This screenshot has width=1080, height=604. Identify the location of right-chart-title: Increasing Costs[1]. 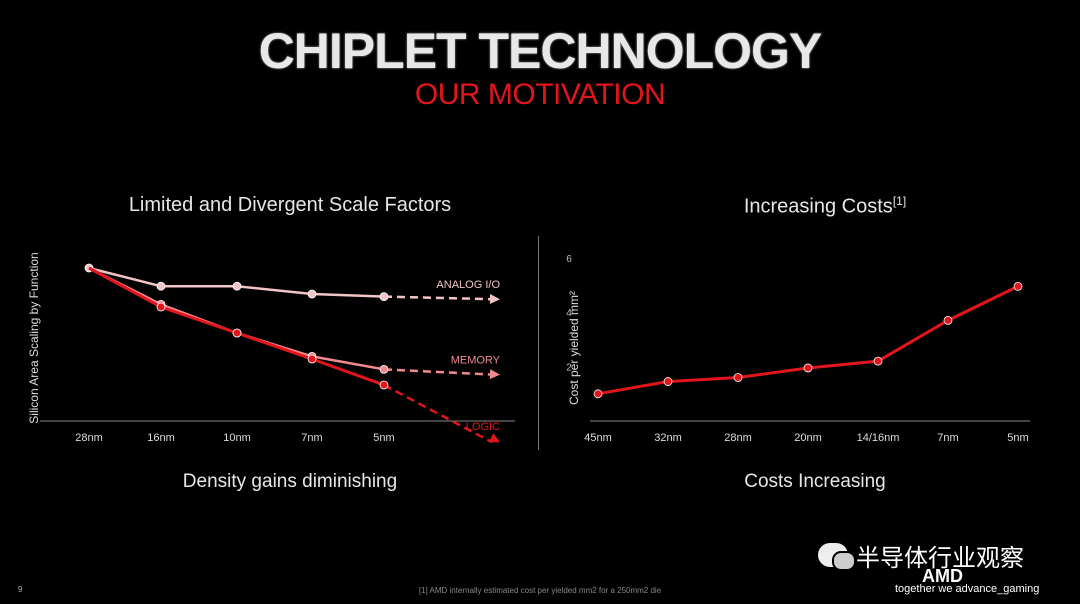
(825, 206).